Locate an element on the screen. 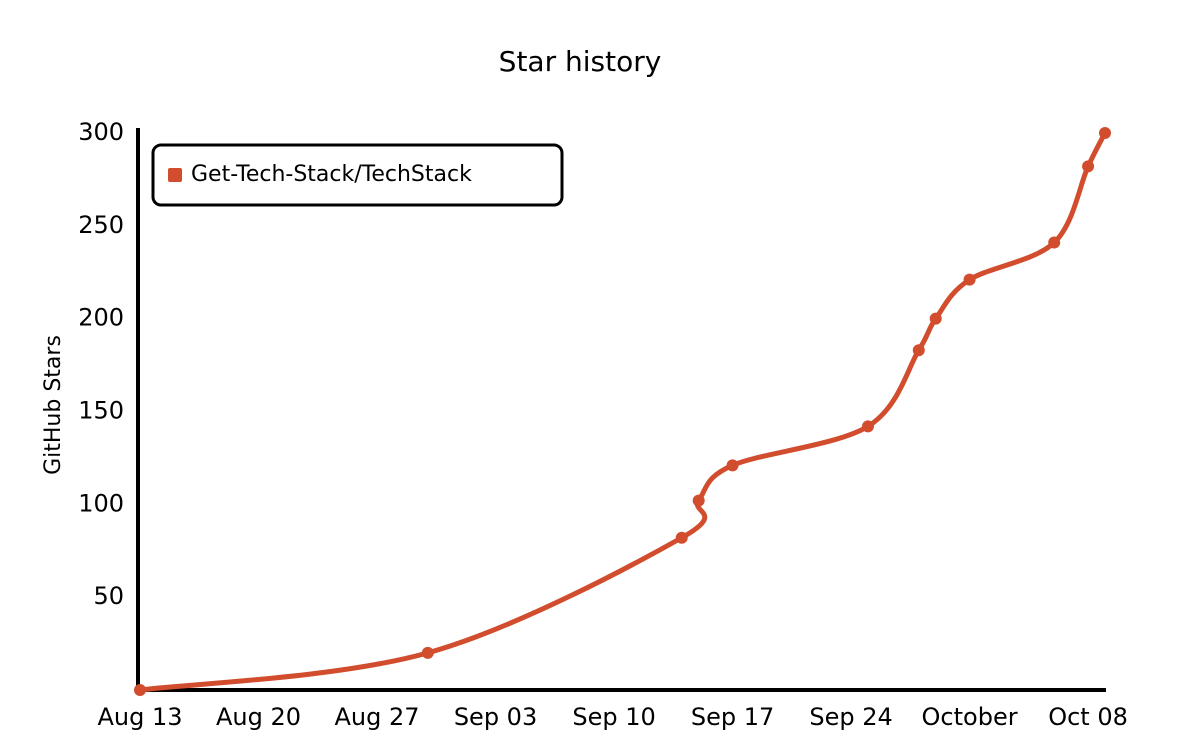 This screenshot has height=746, width=1178. x-tick-label: October is located at coordinates (970, 717).